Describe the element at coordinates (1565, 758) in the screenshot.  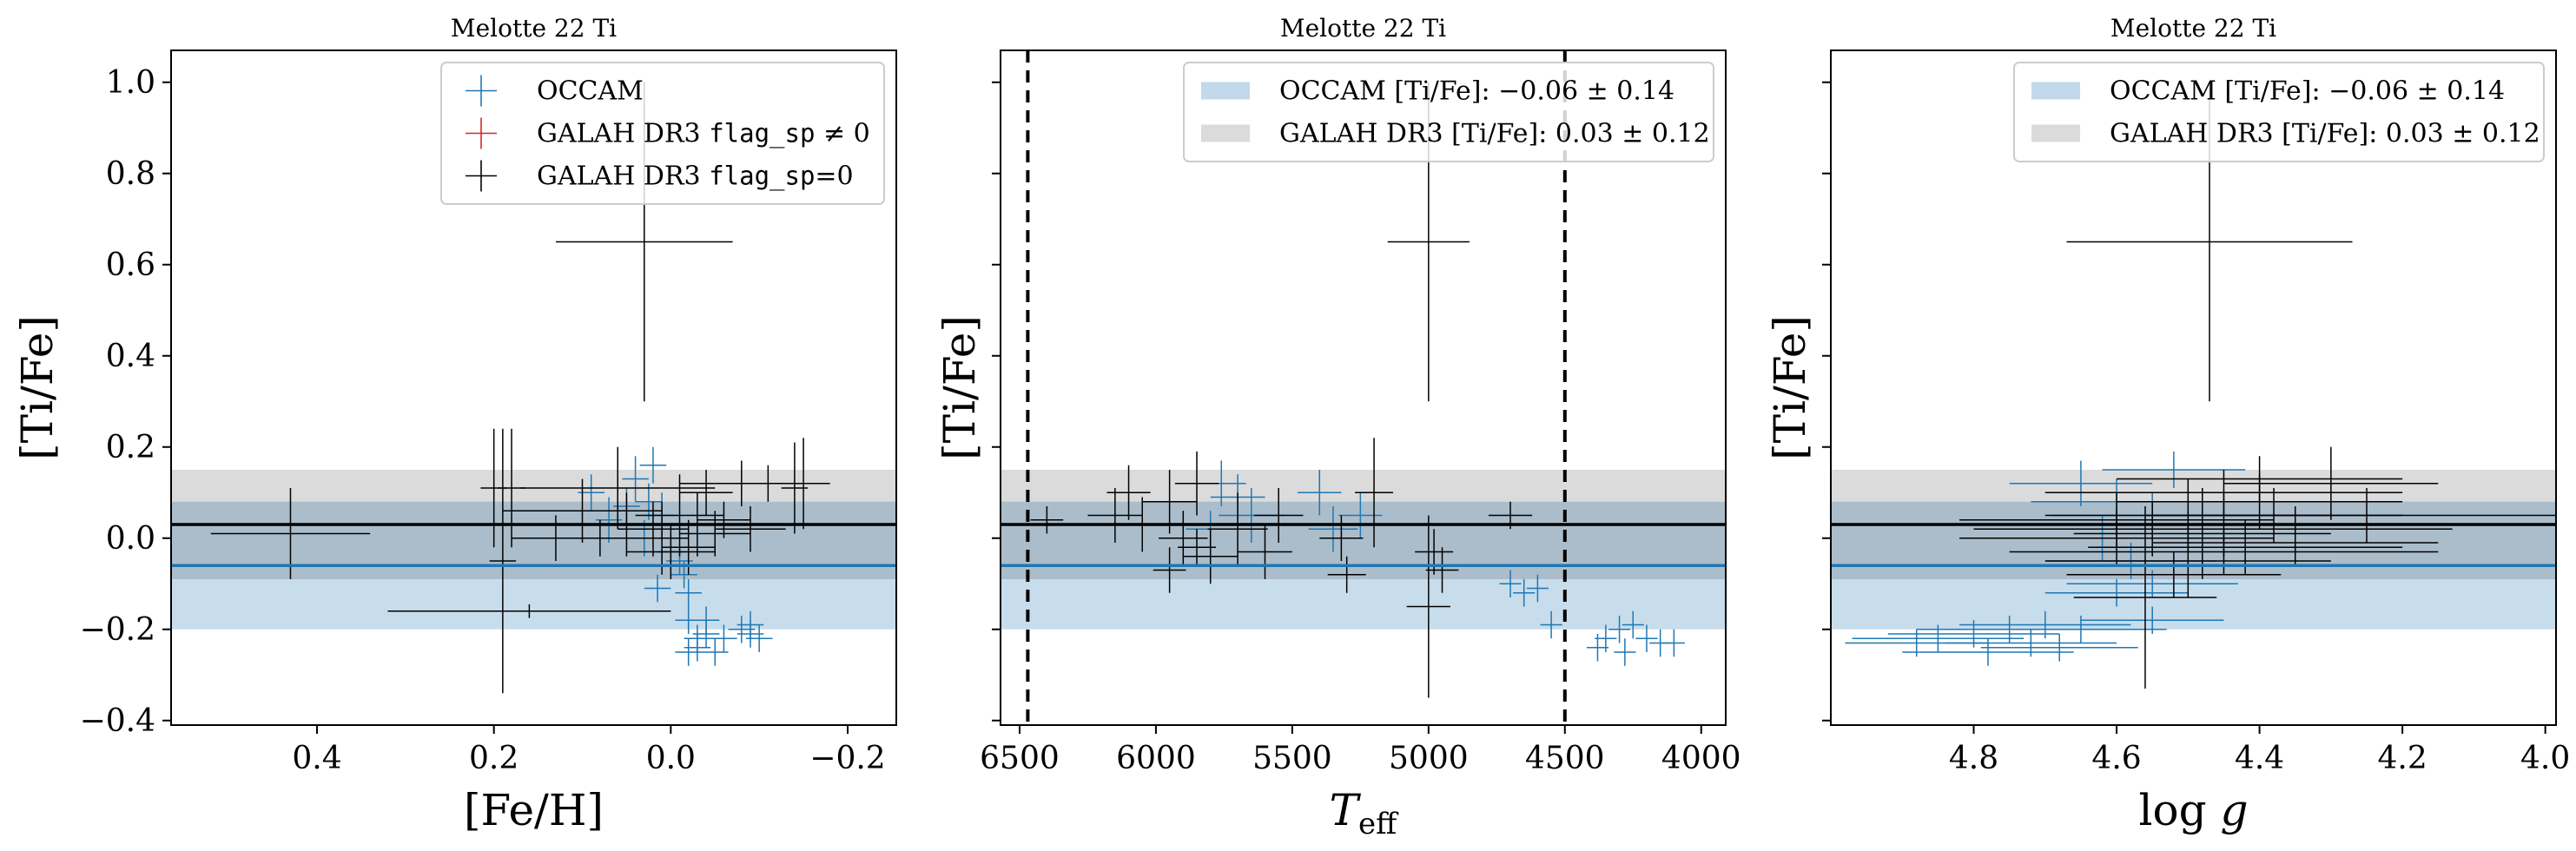
I see `x-tick-label: 4500` at that location.